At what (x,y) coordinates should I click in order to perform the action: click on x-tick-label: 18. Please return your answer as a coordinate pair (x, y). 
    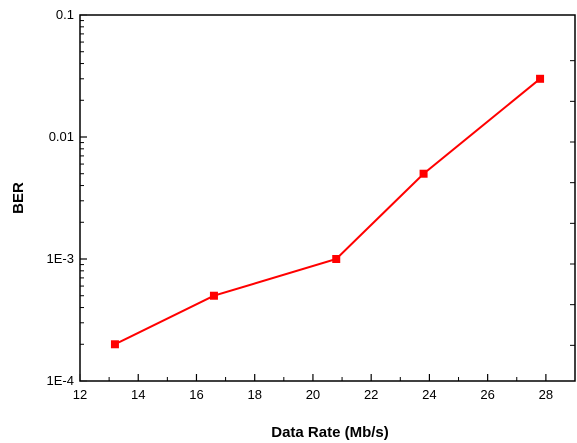
    Looking at the image, I should click on (254, 394).